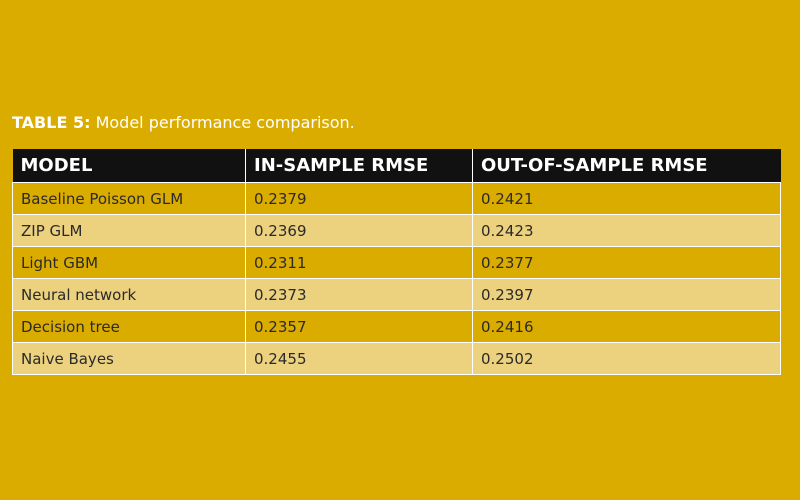 Image resolution: width=800 pixels, height=500 pixels. What do you see at coordinates (359, 294) in the screenshot?
I see `in-sample-rmse-cell: 0.2373` at bounding box center [359, 294].